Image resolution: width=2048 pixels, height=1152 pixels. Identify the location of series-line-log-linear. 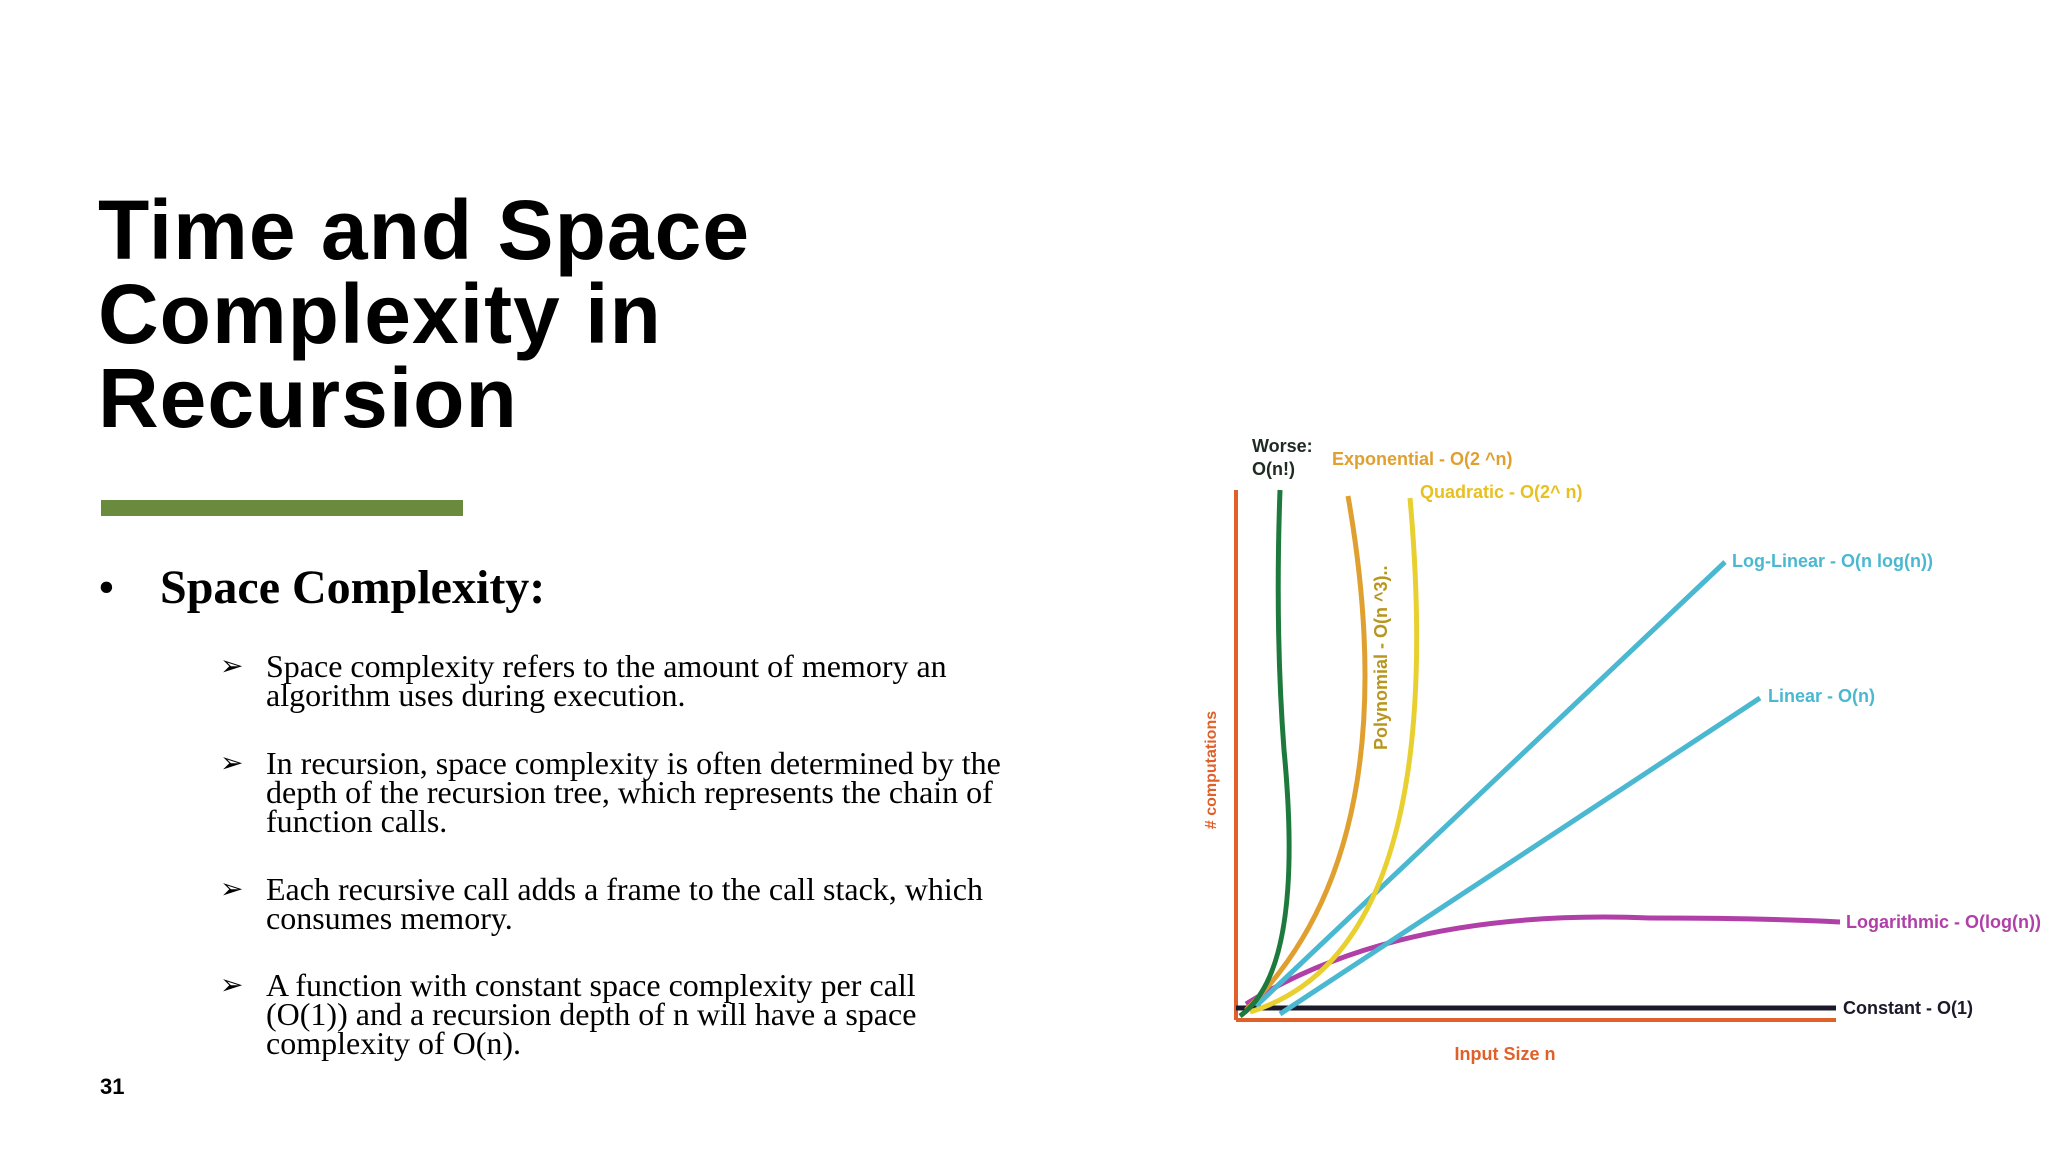
(1490, 784).